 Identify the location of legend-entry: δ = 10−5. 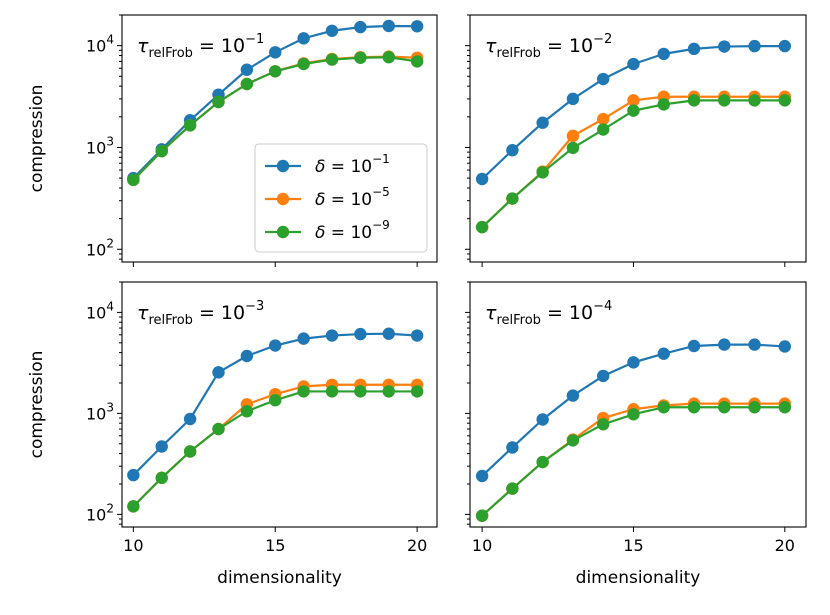
(327, 197).